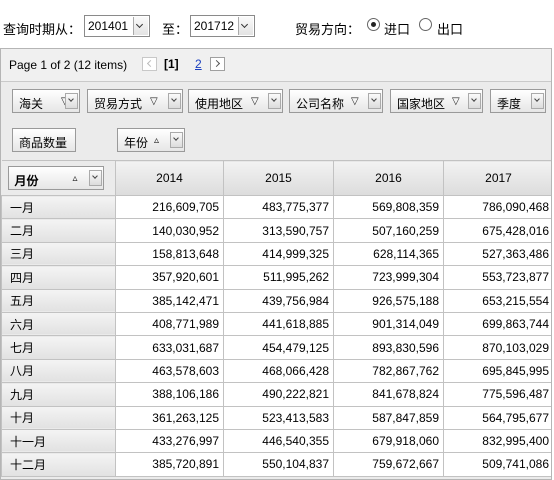 This screenshot has height=480, width=554. What do you see at coordinates (169, 230) in the screenshot?
I see `value-cell: 140,030,952` at bounding box center [169, 230].